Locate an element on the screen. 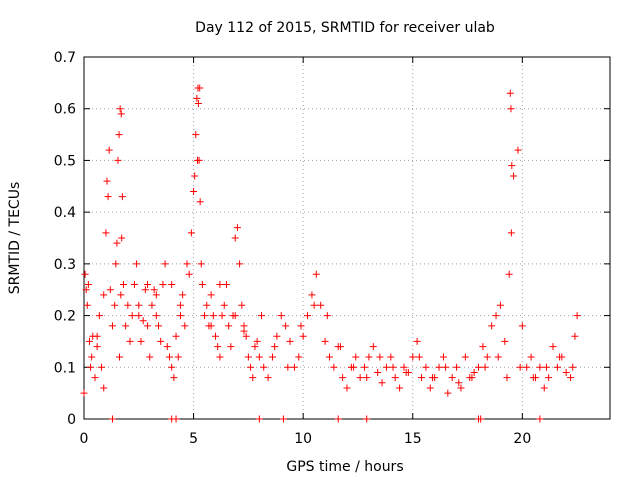  y-tick-label: 0.7 is located at coordinates (65, 58).